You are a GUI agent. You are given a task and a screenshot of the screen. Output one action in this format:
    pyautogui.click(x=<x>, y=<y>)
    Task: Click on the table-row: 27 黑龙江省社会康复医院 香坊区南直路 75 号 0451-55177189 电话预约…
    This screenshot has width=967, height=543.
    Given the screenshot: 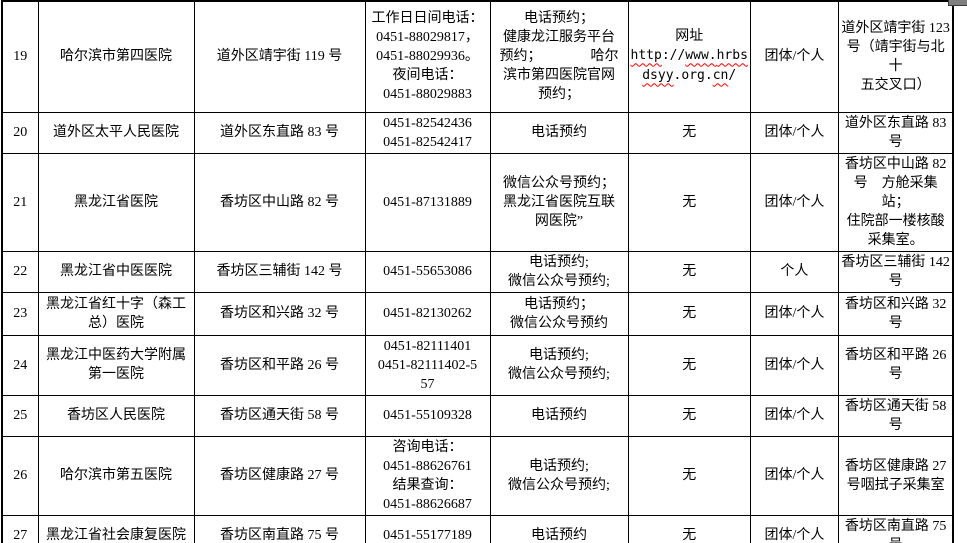 What is the action you would take?
    pyautogui.click(x=477, y=528)
    